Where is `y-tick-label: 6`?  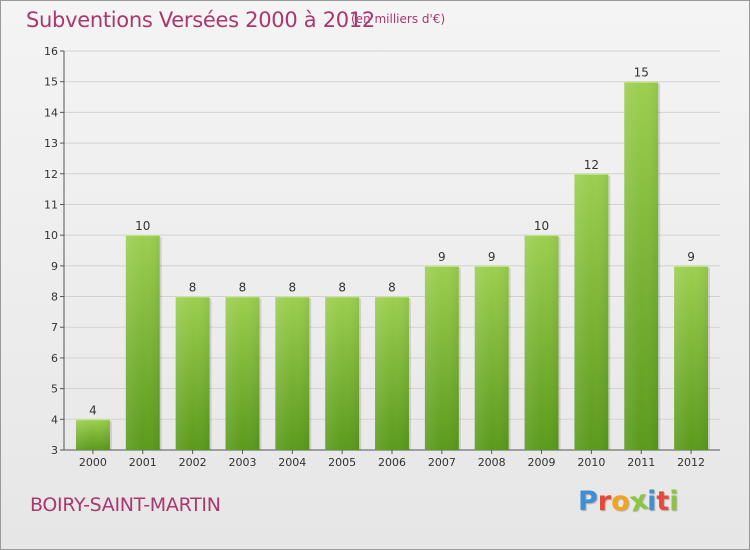 y-tick-label: 6 is located at coordinates (54, 358).